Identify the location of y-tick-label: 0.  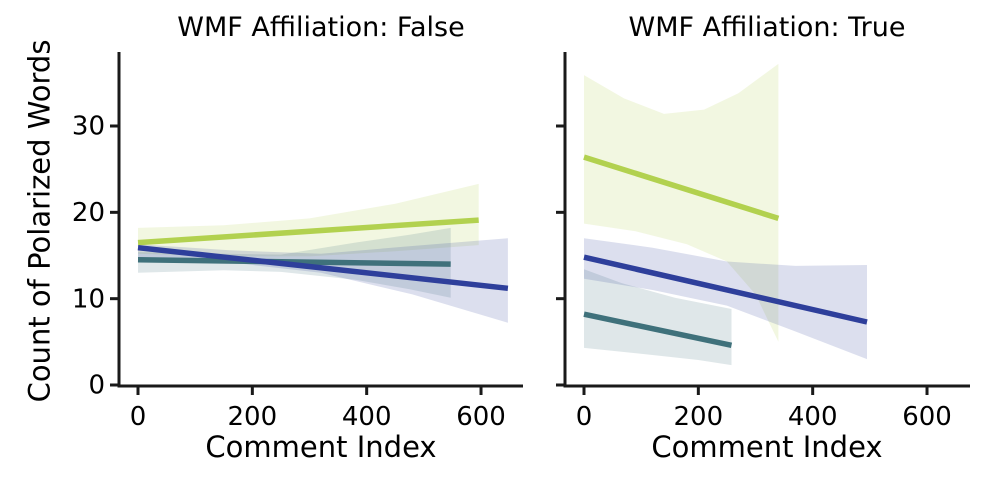
(96, 386).